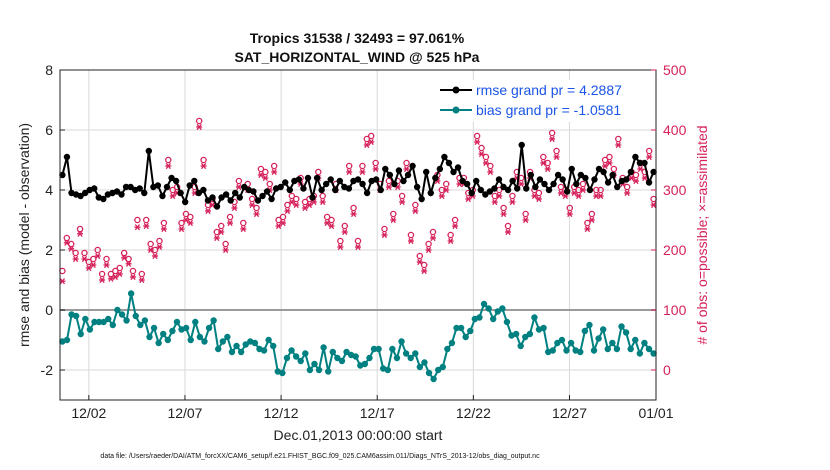 Image resolution: width=830 pixels, height=470 pixels. What do you see at coordinates (47, 370) in the screenshot?
I see `y-left-tick-label: -2` at bounding box center [47, 370].